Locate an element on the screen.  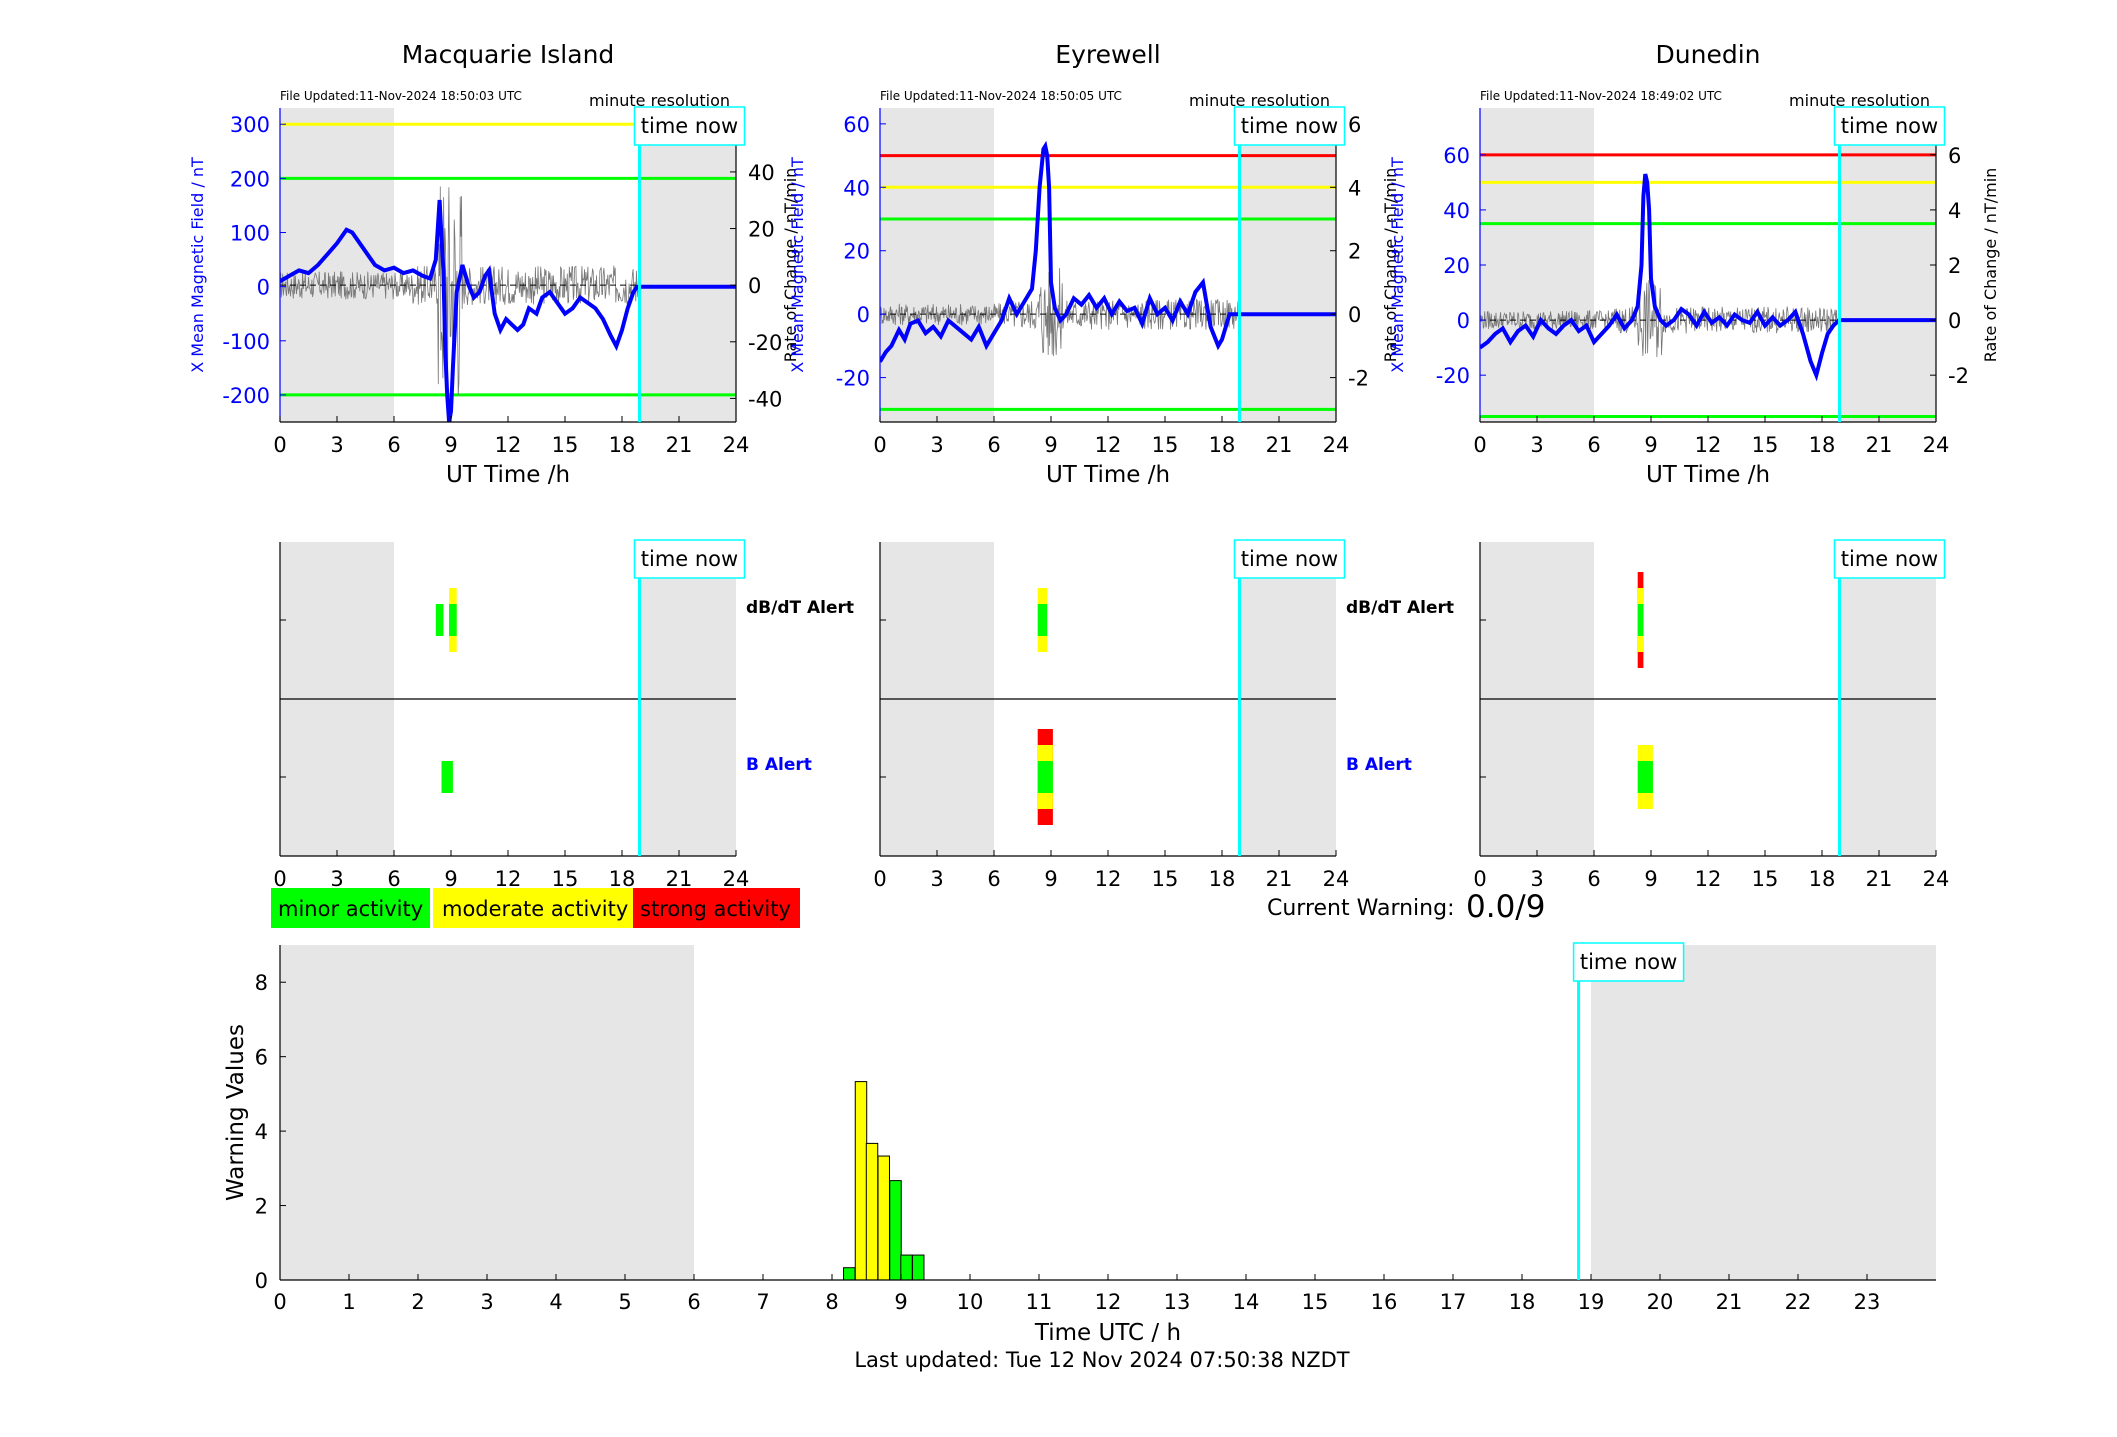
y-left-tick-label: -20 is located at coordinates (853, 379).